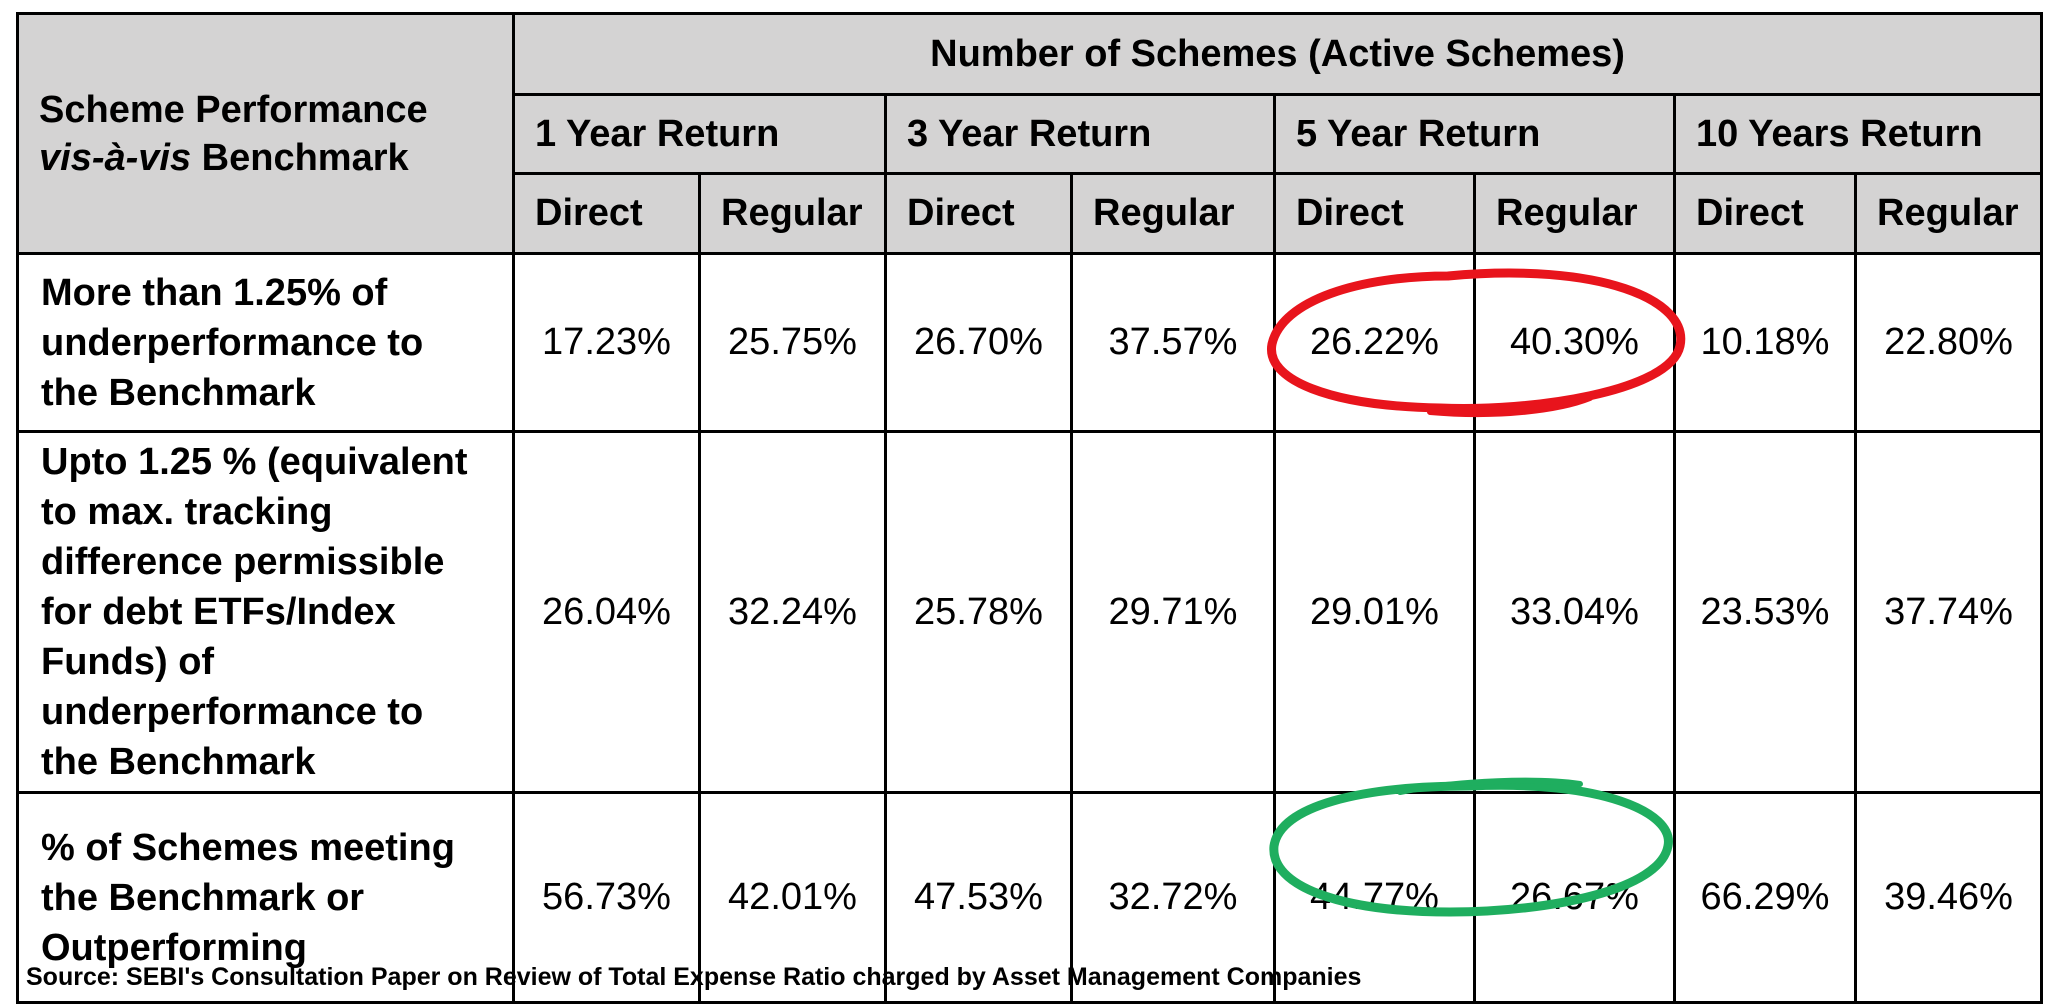  What do you see at coordinates (1765, 612) in the screenshot?
I see `value-cell: 23.53%` at bounding box center [1765, 612].